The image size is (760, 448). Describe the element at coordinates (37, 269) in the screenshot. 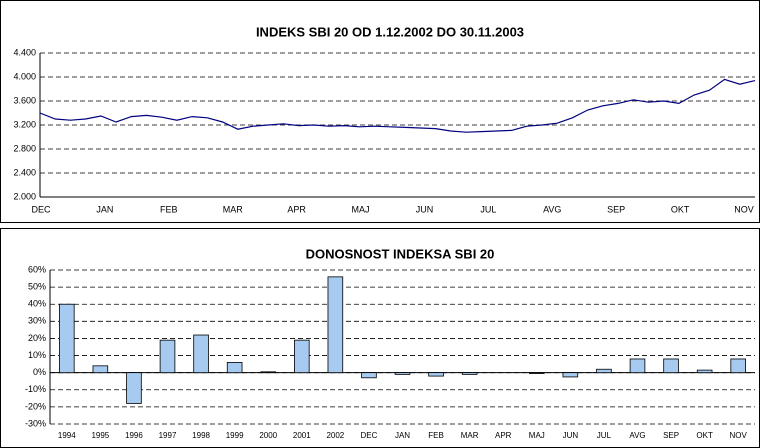

I see `y-tick-label: 60%` at that location.